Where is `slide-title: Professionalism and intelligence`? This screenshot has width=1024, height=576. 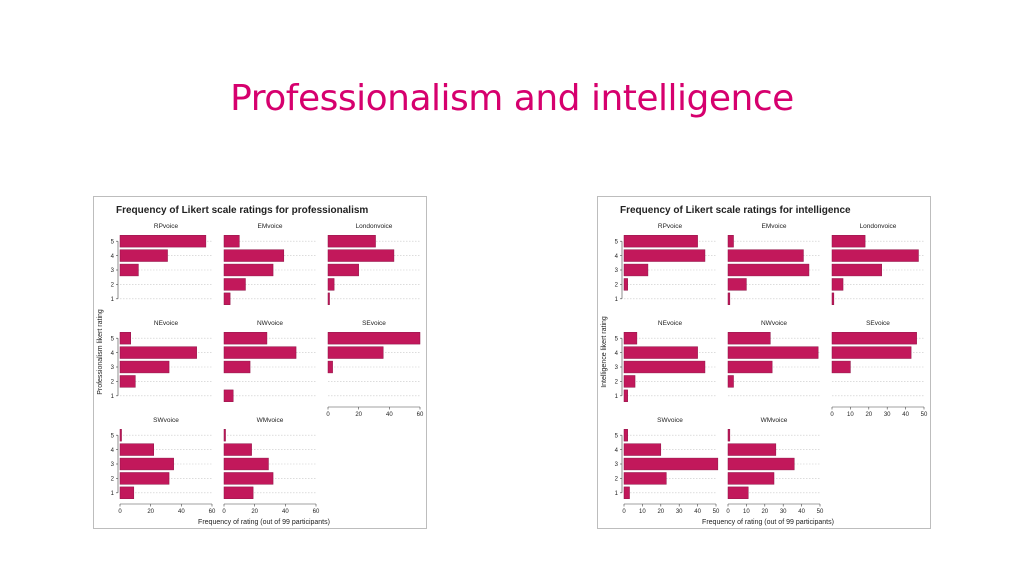
slide-title: Professionalism and intelligence is located at coordinates (512, 98).